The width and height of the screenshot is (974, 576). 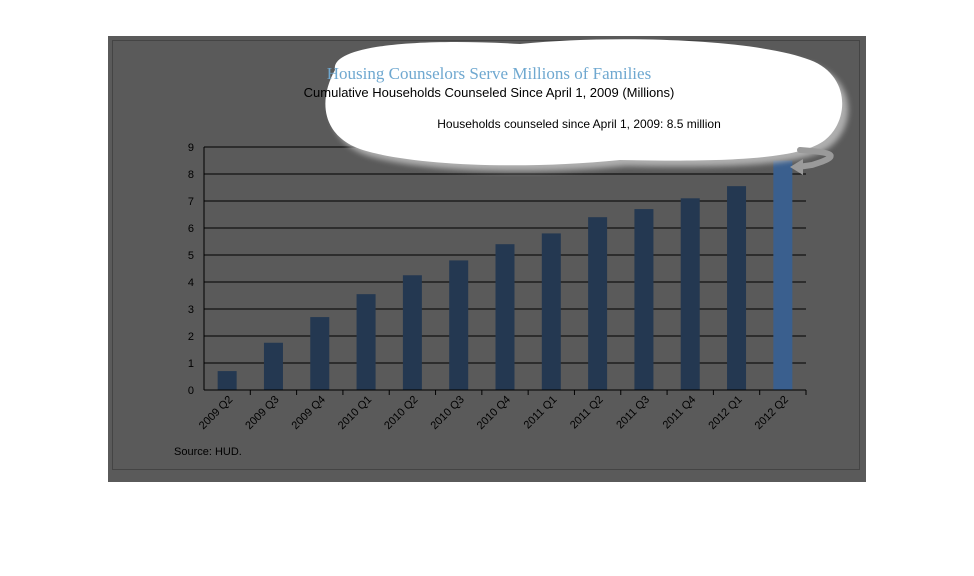 I want to click on x-tick-label: 2012 Q1, so click(x=725, y=413).